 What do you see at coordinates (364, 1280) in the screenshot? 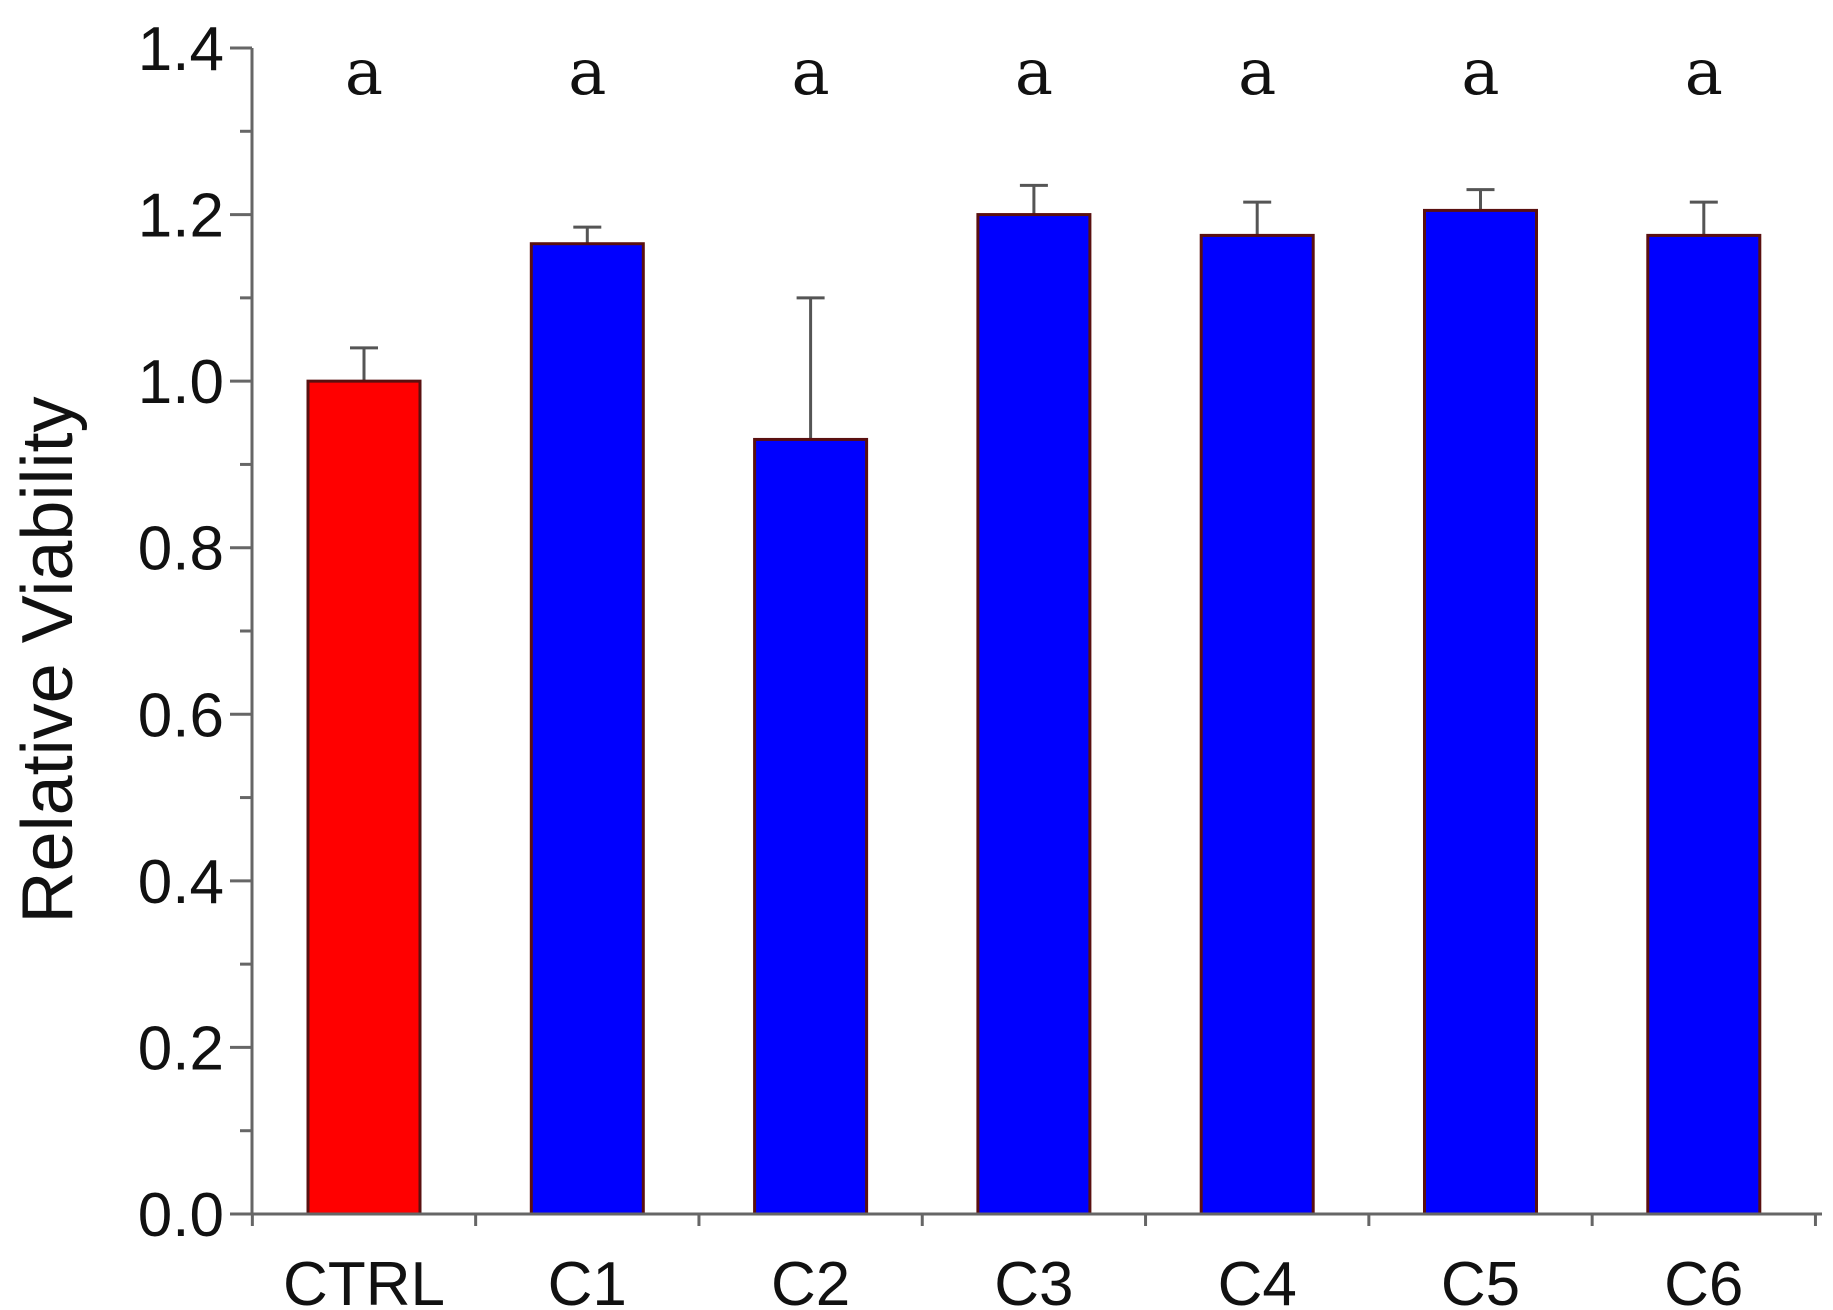
I see `x-tick-label-ctrl: CTRL` at bounding box center [364, 1280].